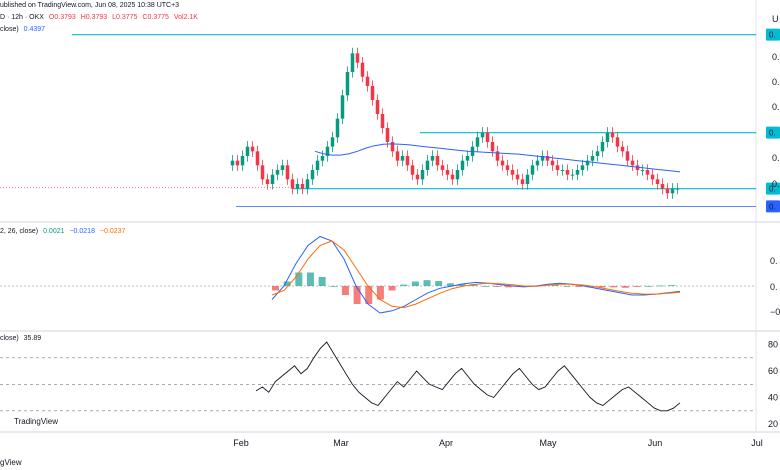 The height and width of the screenshot is (470, 780). Describe the element at coordinates (12, 462) in the screenshot. I see `brand-footer: gView` at that location.